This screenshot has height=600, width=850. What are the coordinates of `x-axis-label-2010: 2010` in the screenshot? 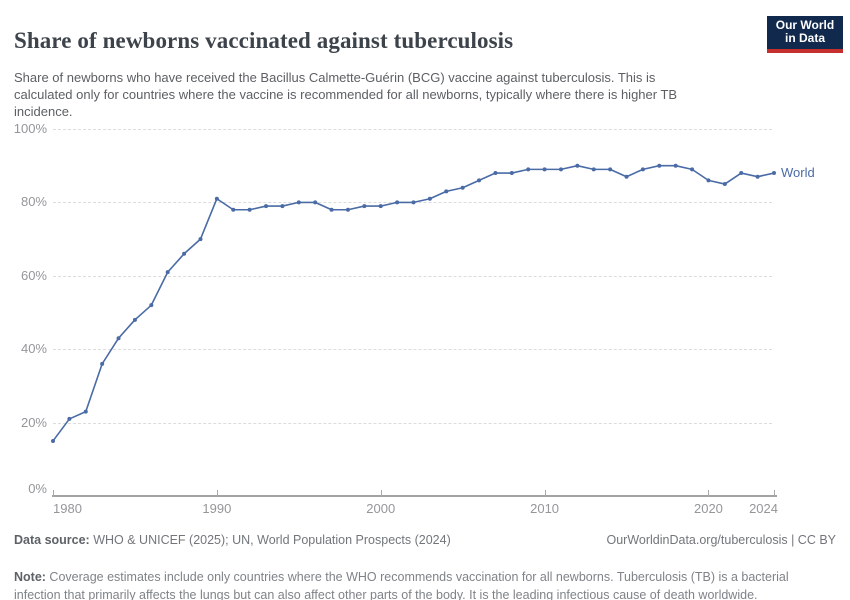 It's located at (545, 508).